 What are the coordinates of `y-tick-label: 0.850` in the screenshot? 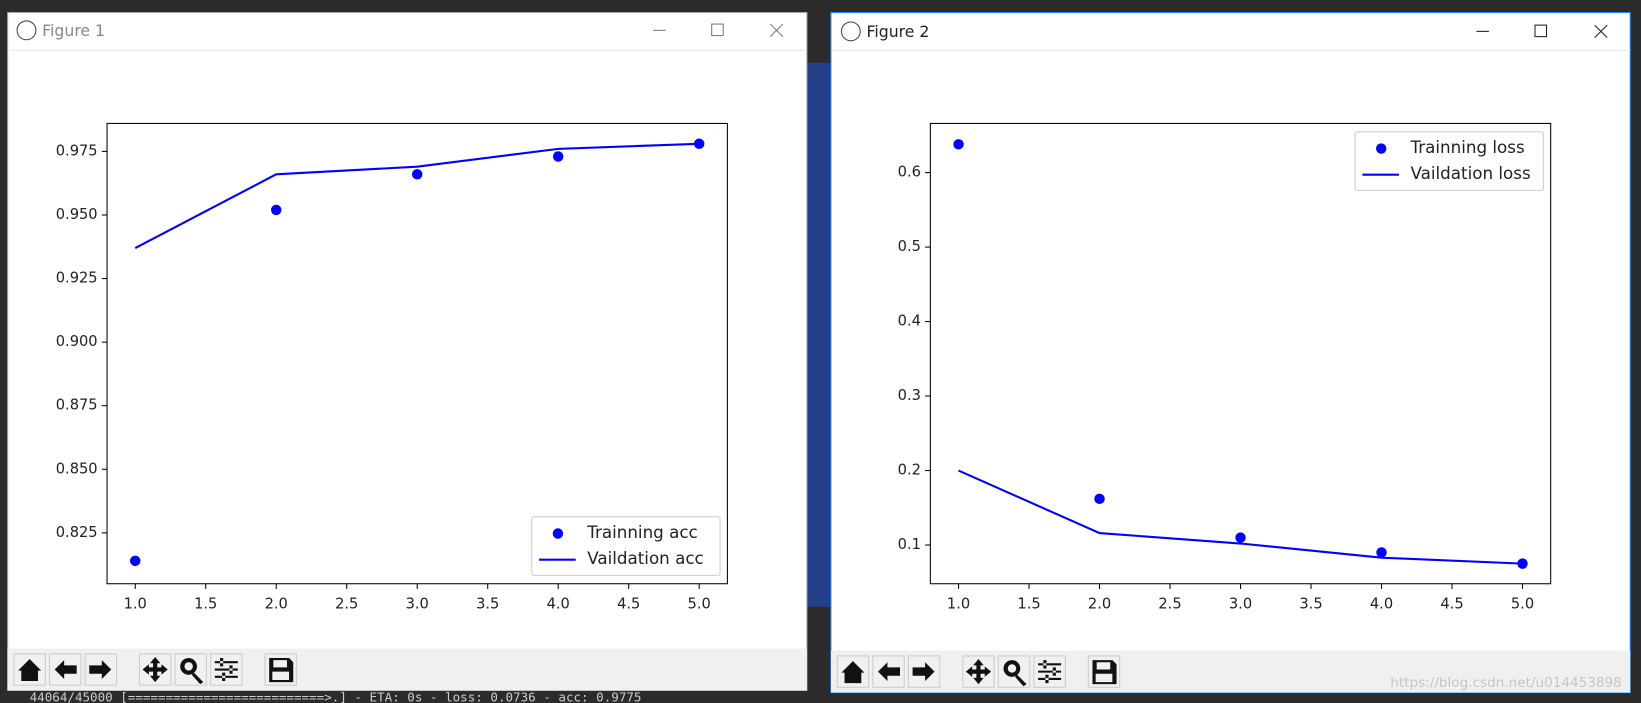 It's located at (77, 468).